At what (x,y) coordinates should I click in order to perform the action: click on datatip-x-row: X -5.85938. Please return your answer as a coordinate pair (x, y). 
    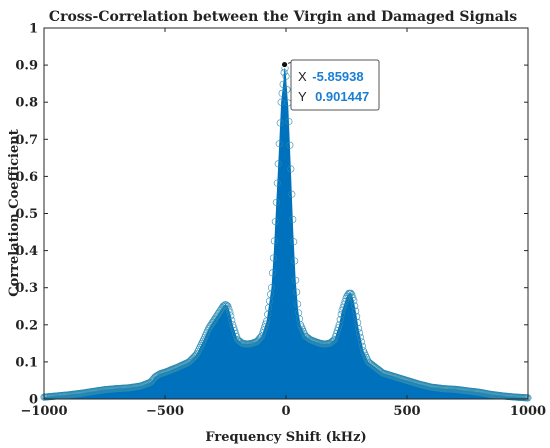
    Looking at the image, I should click on (331, 76).